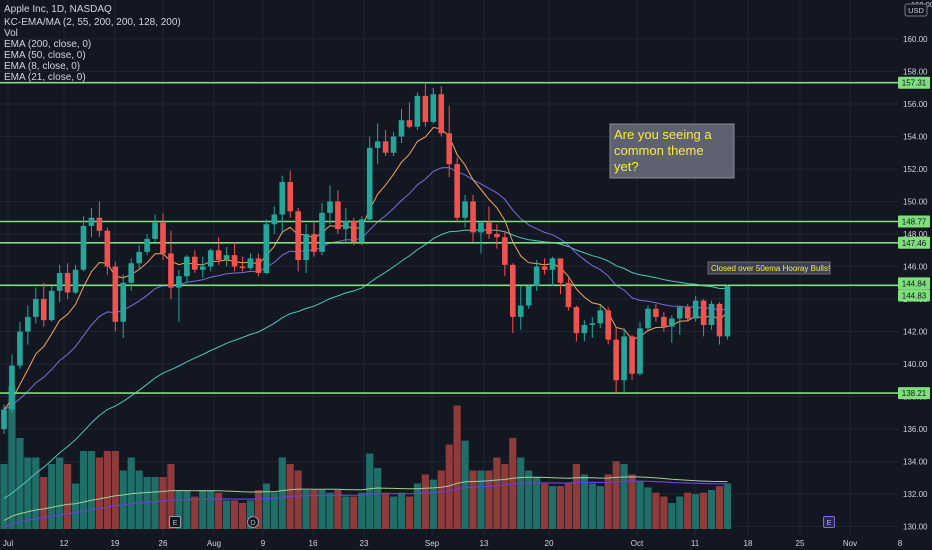 Image resolution: width=932 pixels, height=550 pixels. I want to click on callout-box, so click(672, 151).